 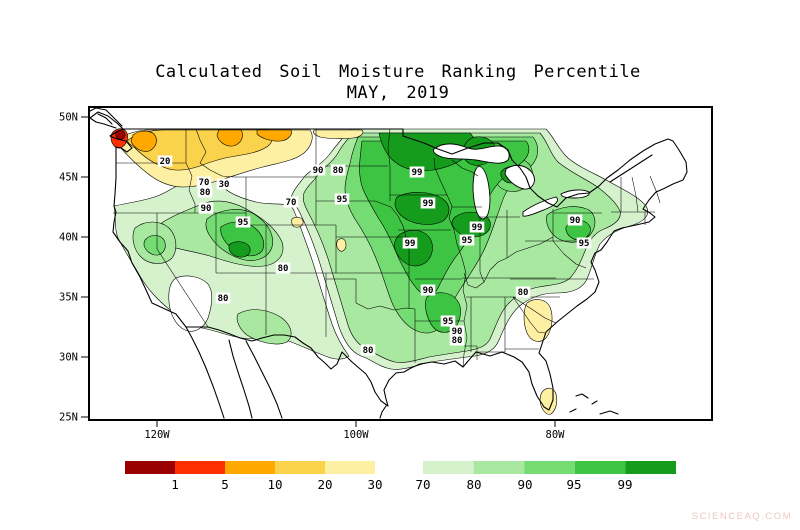 I want to click on lon-axis: 120W 100W 80W, so click(x=354, y=430).